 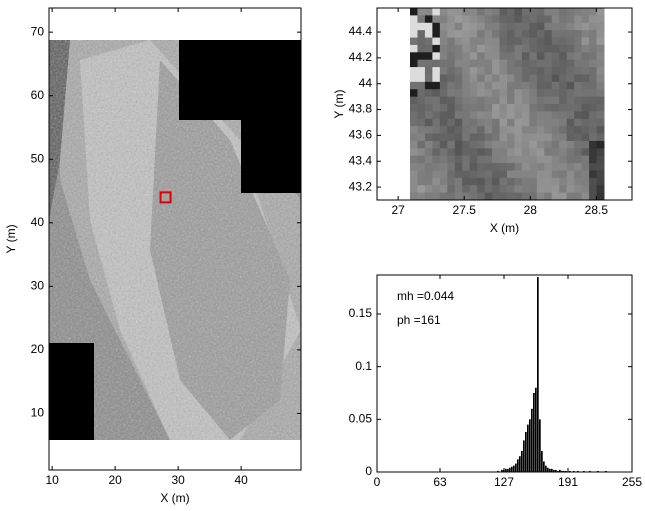 What do you see at coordinates (115, 480) in the screenshot?
I see `x-tick-label: 20` at bounding box center [115, 480].